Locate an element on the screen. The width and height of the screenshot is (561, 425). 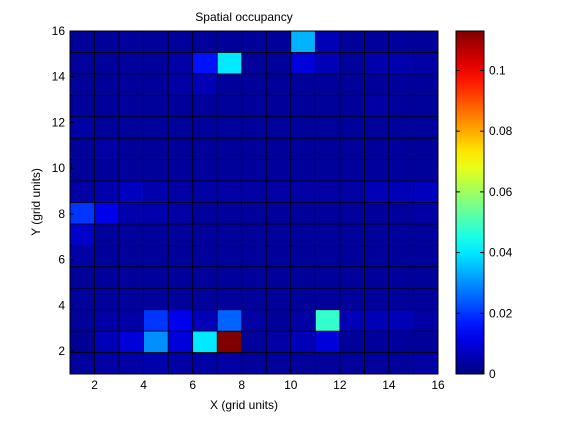
y-tick-label: 4 is located at coordinates (61, 305).